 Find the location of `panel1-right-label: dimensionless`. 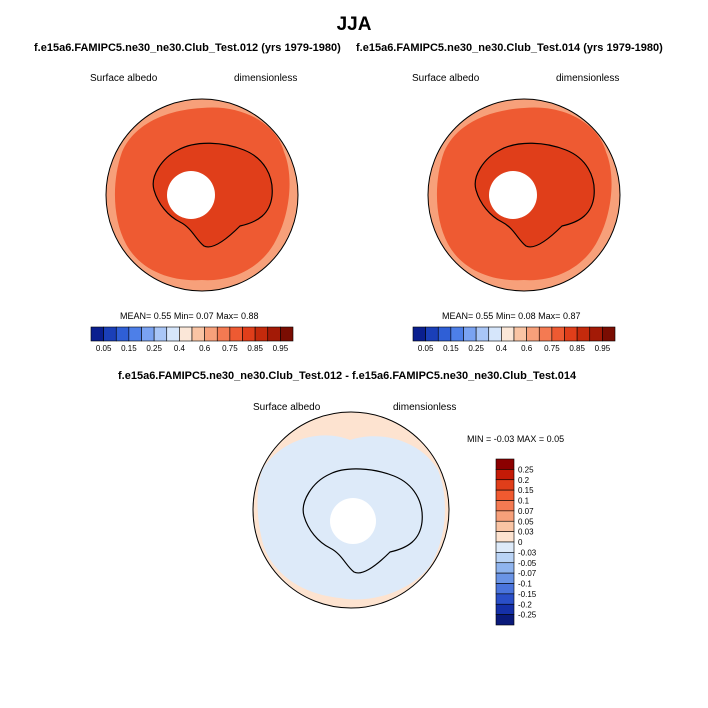

panel1-right-label: dimensionless is located at coordinates (266, 78).